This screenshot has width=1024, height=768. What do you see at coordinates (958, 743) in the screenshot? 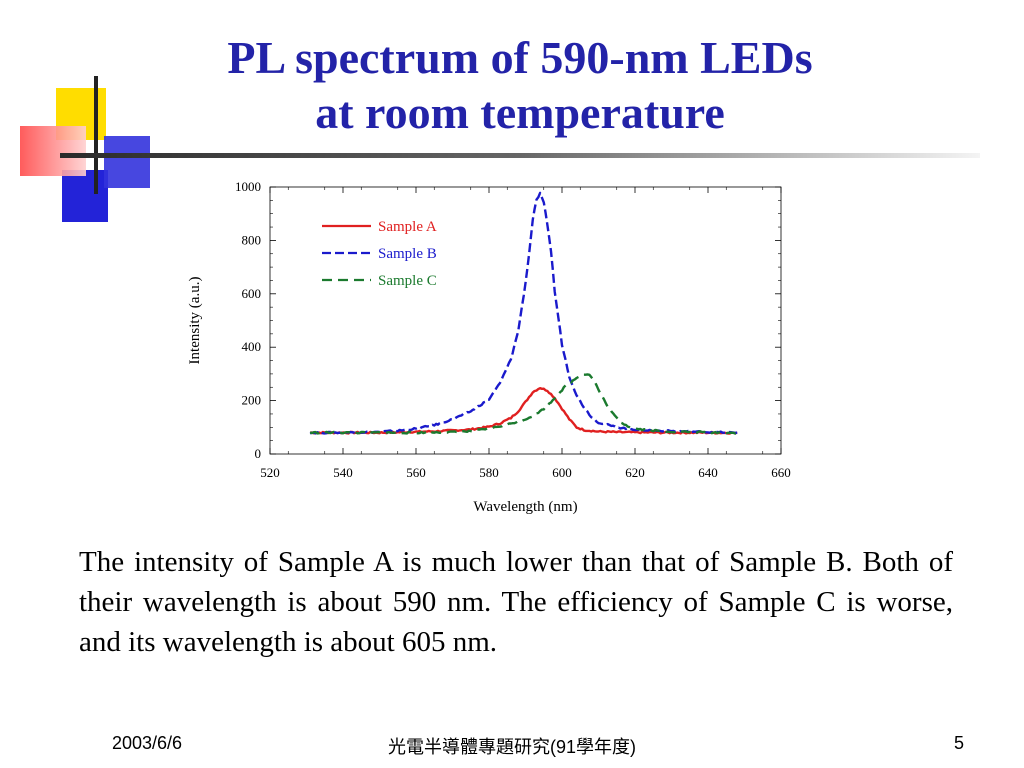
I see `footer-page-number: 5` at bounding box center [958, 743].